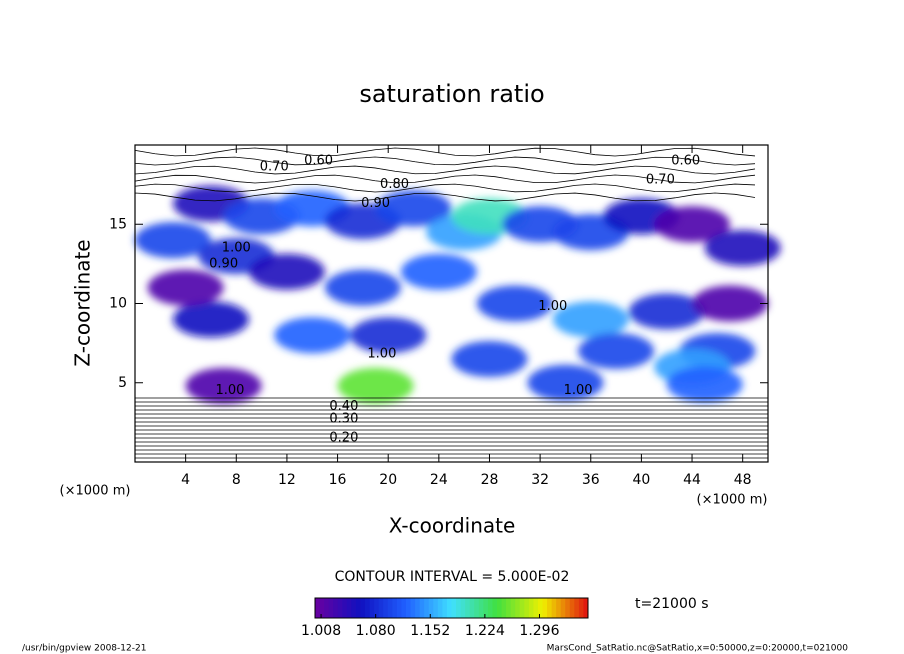 Image resolution: width=904 pixels, height=654 pixels. Describe the element at coordinates (122, 383) in the screenshot. I see `y-tick-label: 5` at that location.